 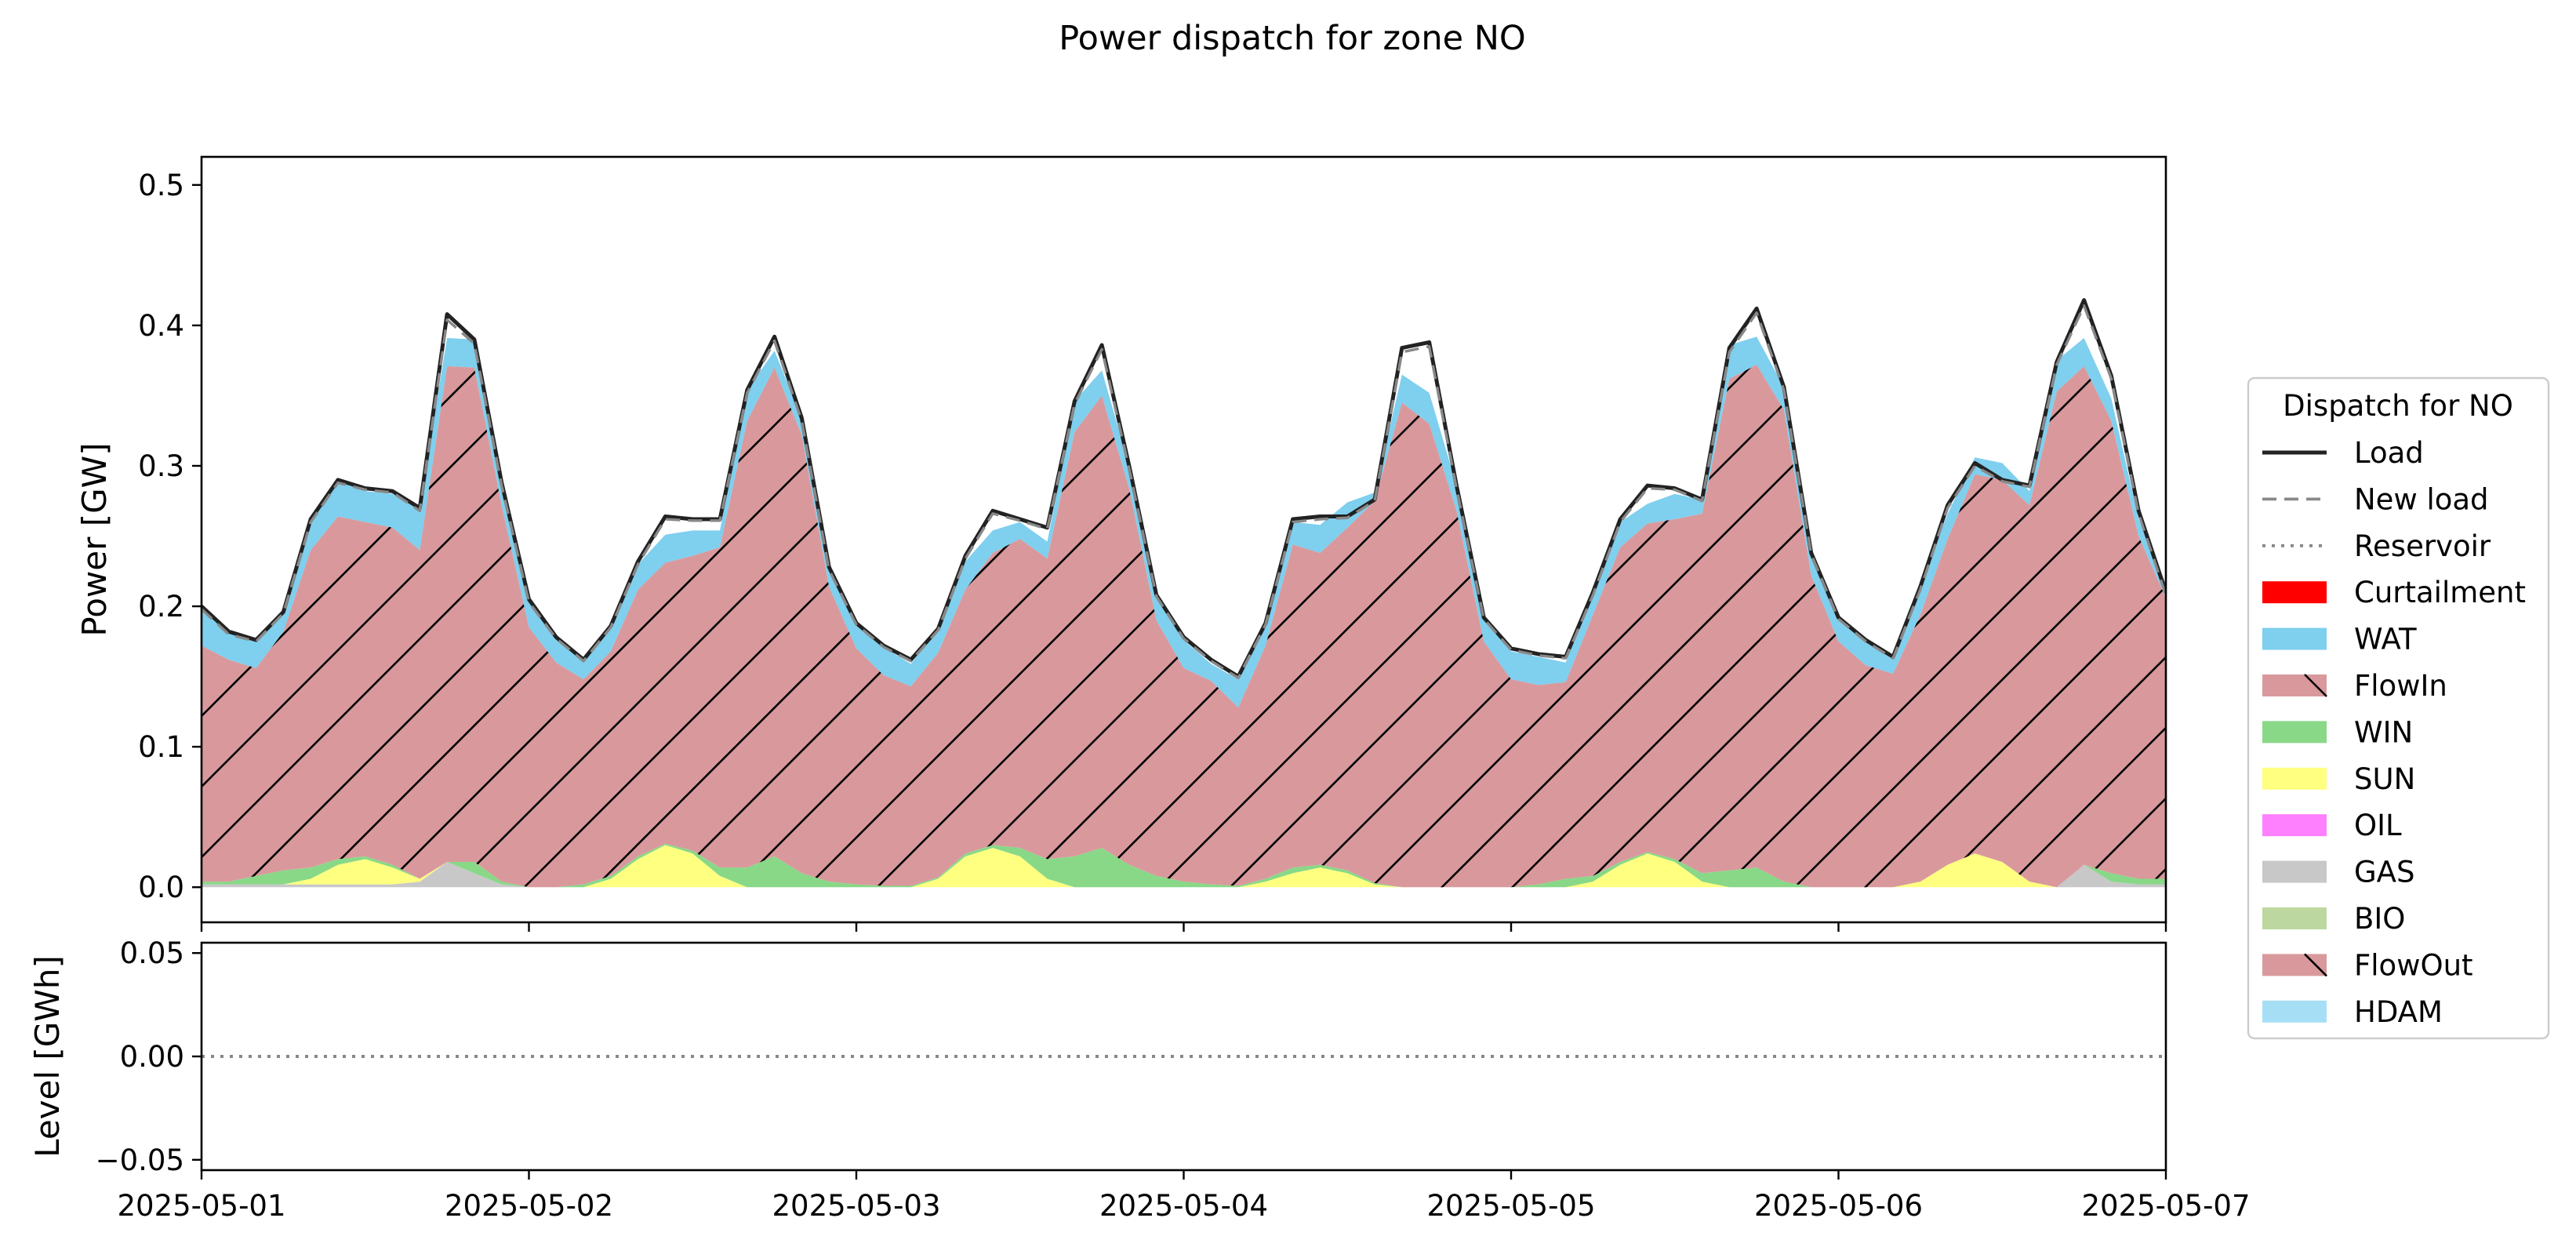 What do you see at coordinates (529, 1206) in the screenshot?
I see `level-x-tick-label: 2025-05-02` at bounding box center [529, 1206].